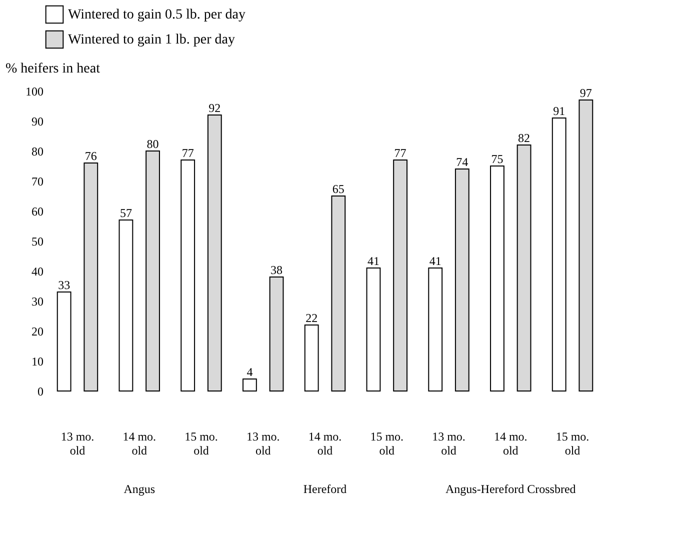 This screenshot has height=539, width=691. Describe the element at coordinates (497, 159) in the screenshot. I see `data-label: 75` at that location.